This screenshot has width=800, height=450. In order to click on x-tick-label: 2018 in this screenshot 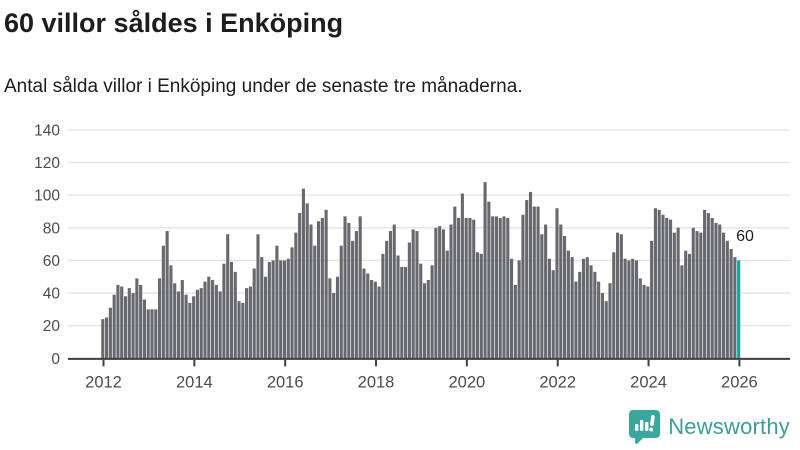, I will do `click(376, 382)`.